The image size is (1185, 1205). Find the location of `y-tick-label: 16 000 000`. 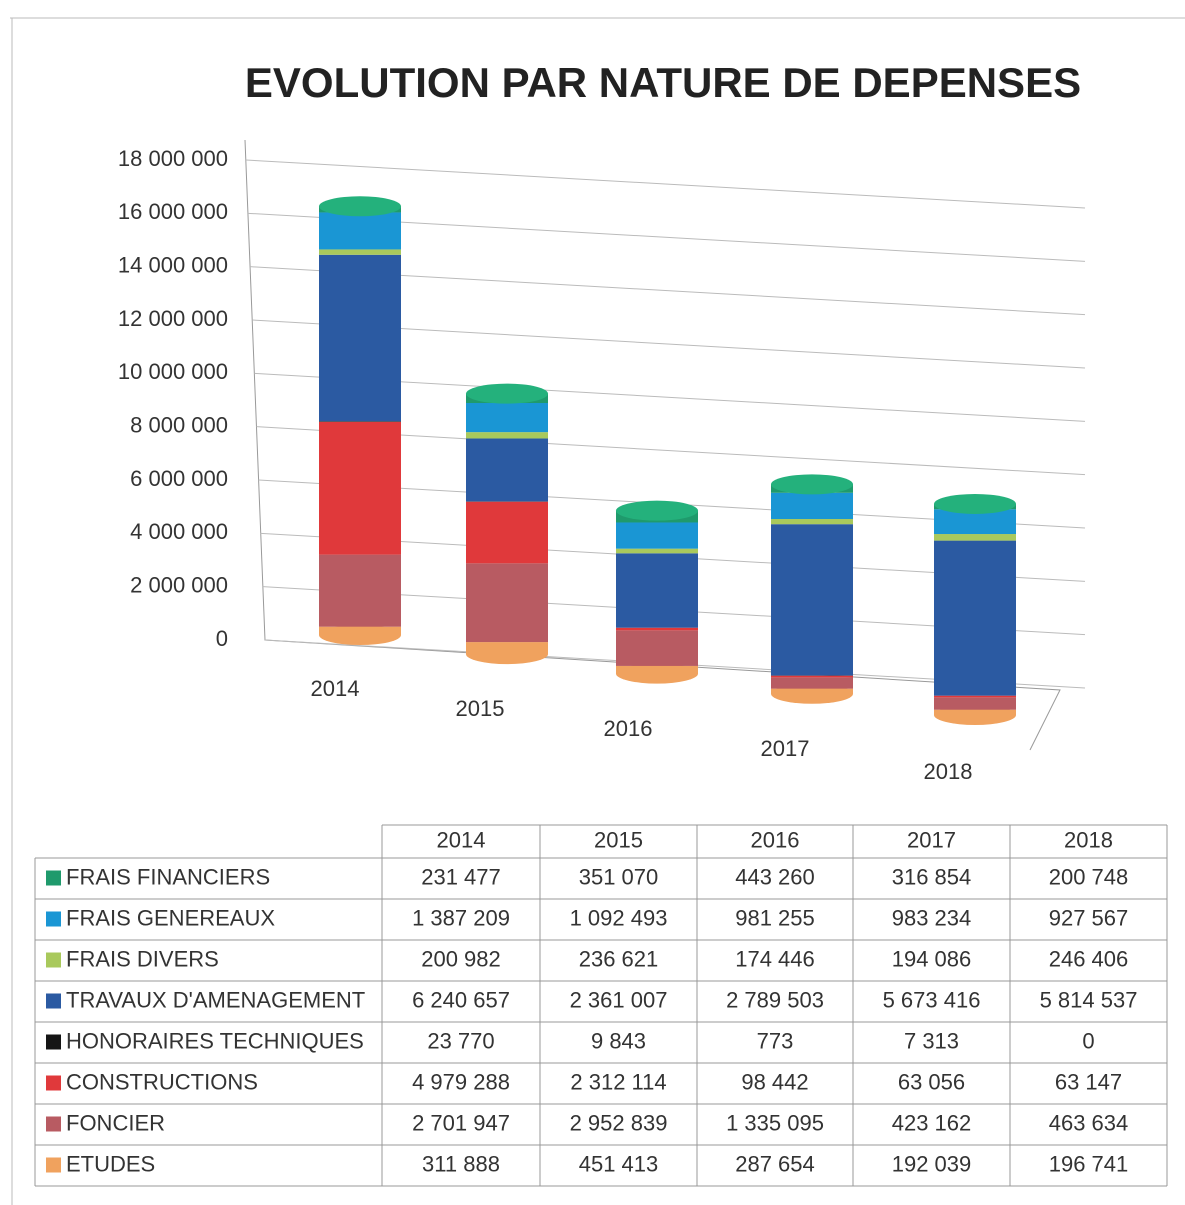

y-tick-label: 16 000 000 is located at coordinates (173, 211).